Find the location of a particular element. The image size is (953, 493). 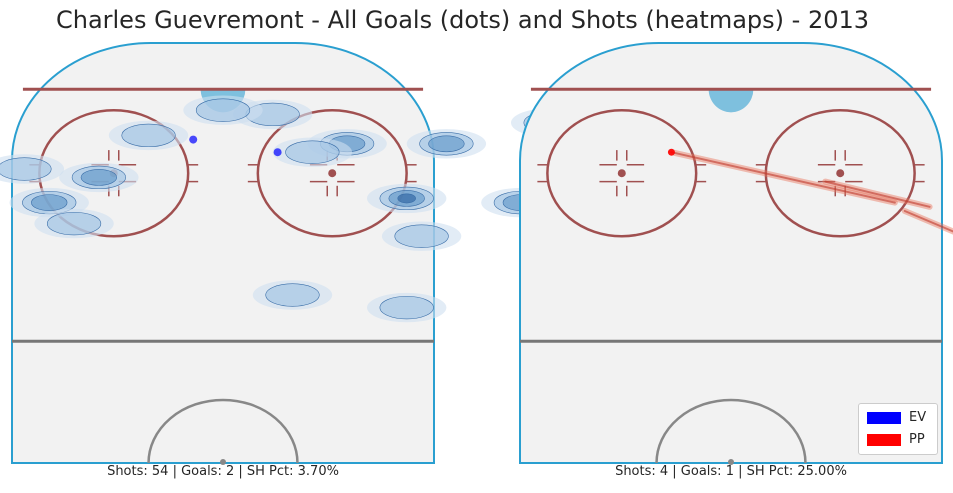

faceoff-circle-left is located at coordinates (622, 173).